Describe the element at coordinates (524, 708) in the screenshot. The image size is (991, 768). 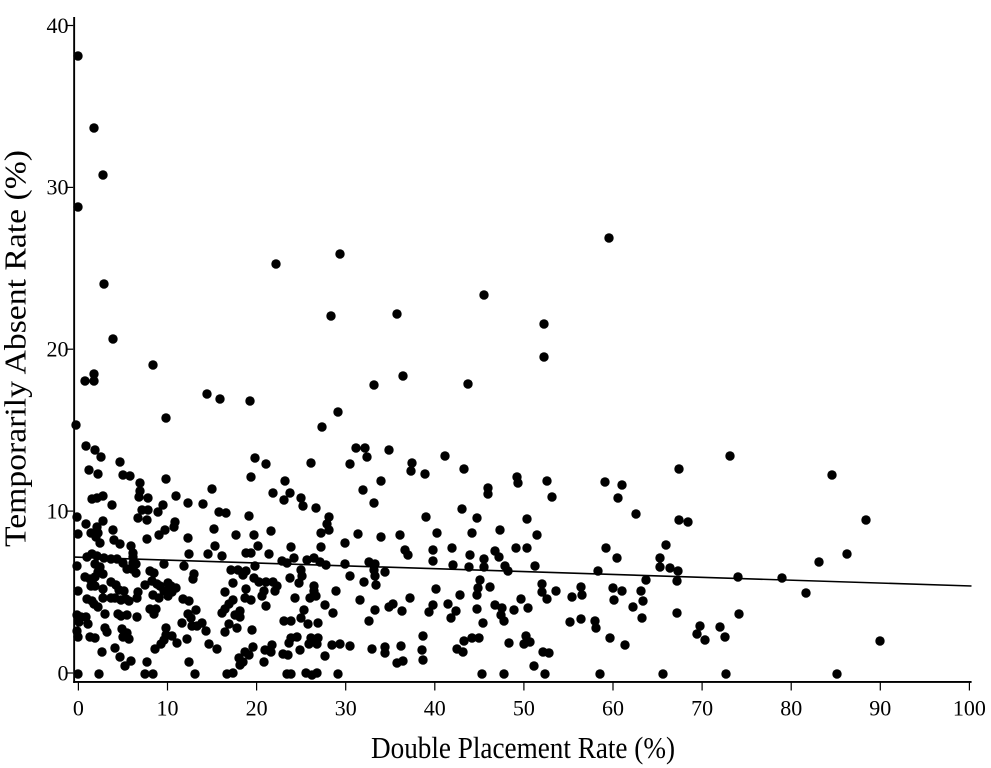
I see `svg-text: 50` at that location.